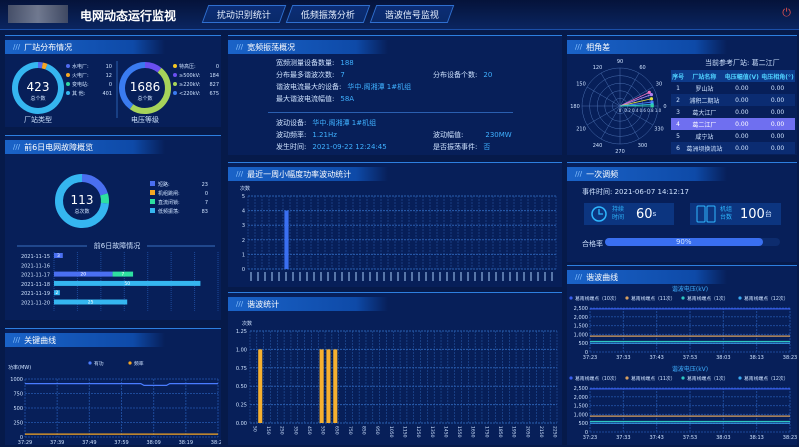 The height and width of the screenshot is (447, 799). Describe the element at coordinates (190, 76) in the screenshot. I see `legend-label: ≥500kV:` at that location.